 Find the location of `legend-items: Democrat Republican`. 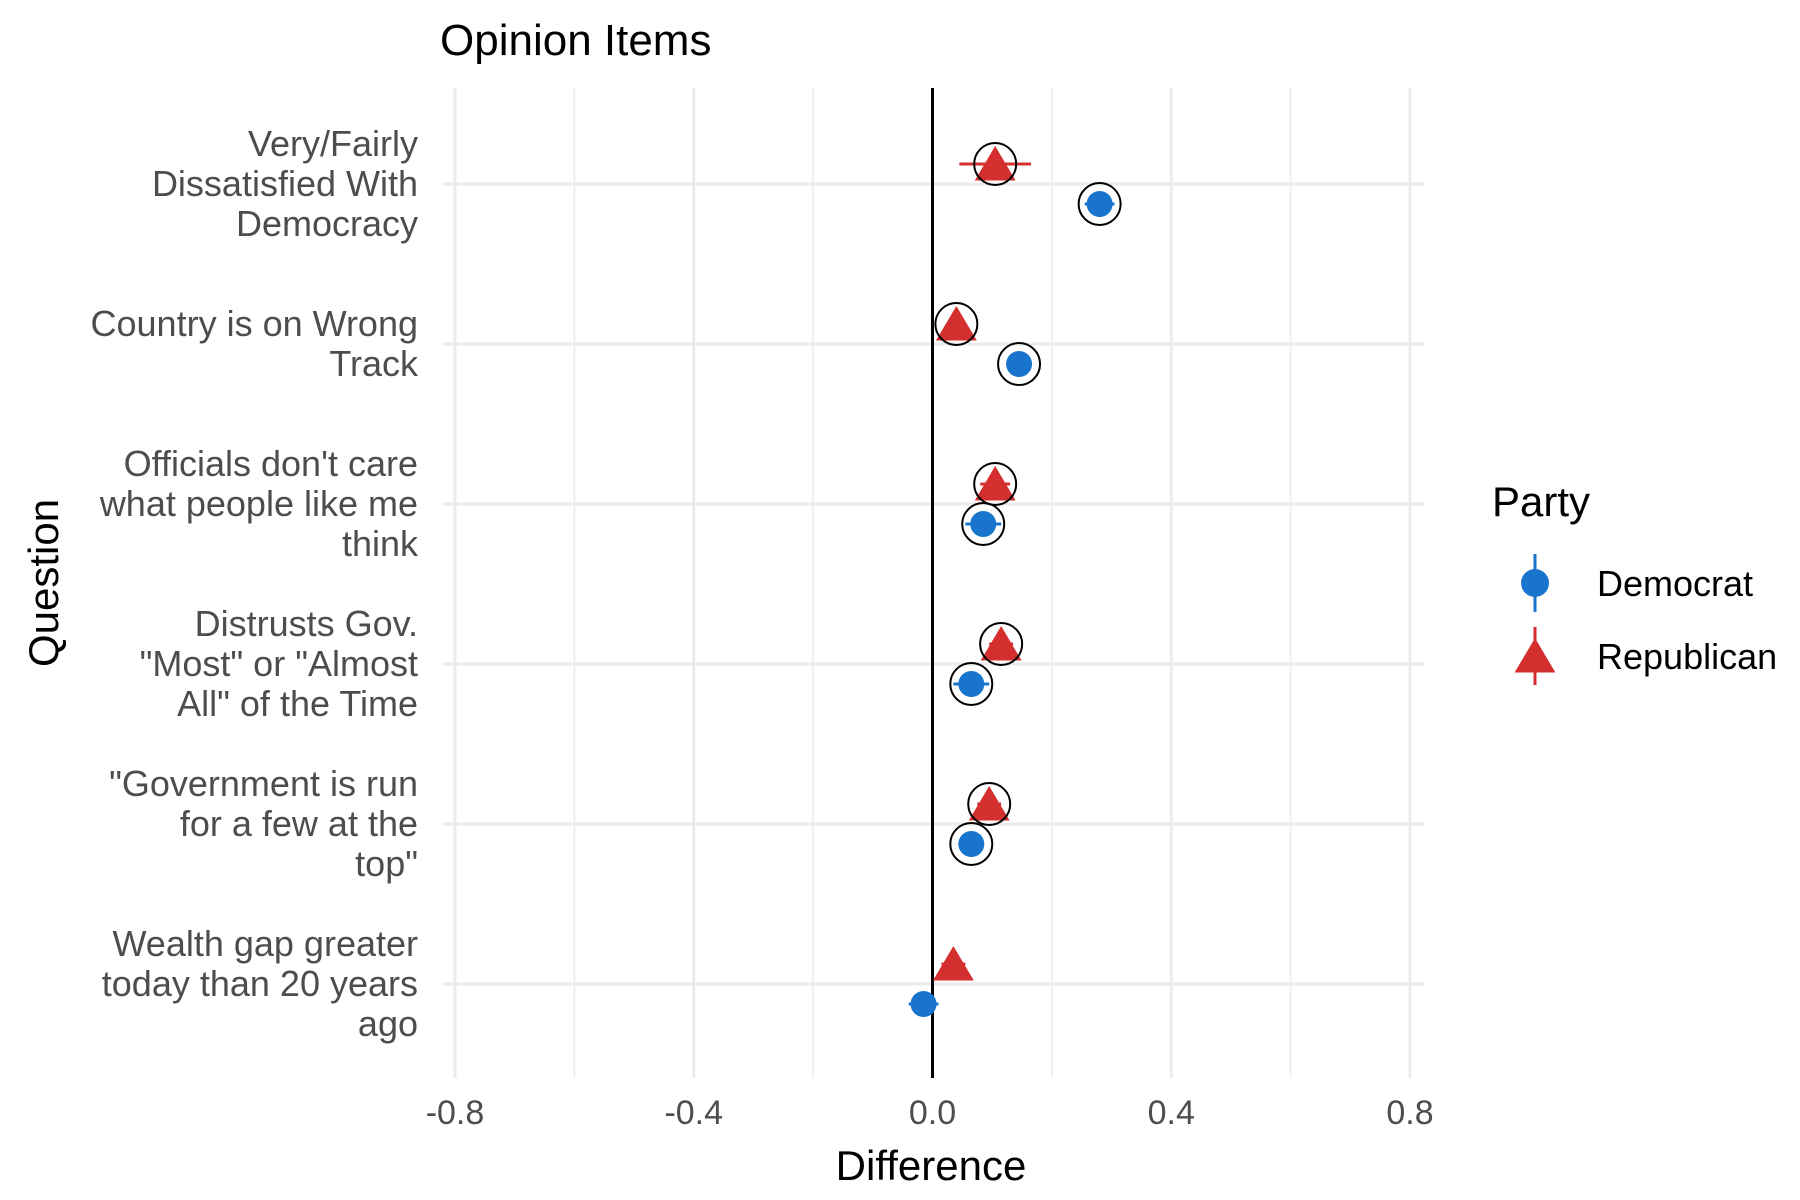

legend-items: Democrat Republican is located at coordinates (1645, 619).